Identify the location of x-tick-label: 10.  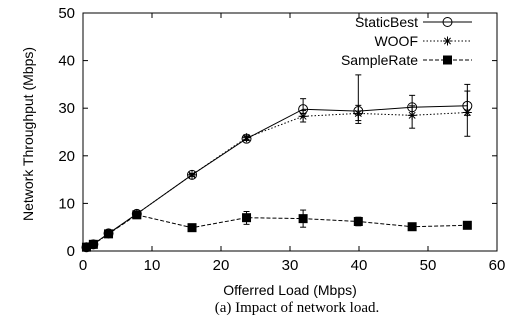
(152, 265).